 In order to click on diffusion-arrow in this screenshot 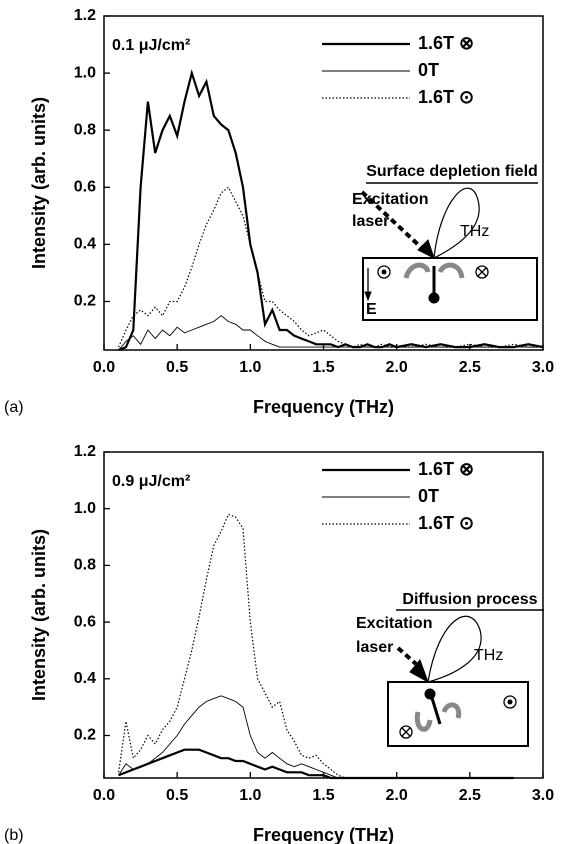, I will do `click(436, 711)`.